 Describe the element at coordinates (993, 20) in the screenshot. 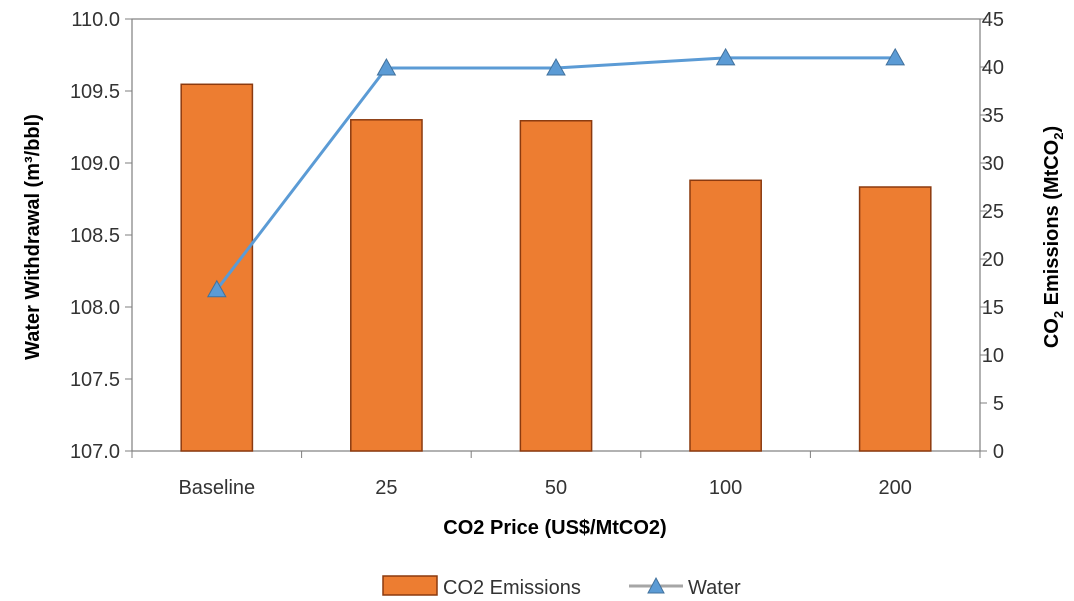

I see `right-tick-label: 45` at that location.